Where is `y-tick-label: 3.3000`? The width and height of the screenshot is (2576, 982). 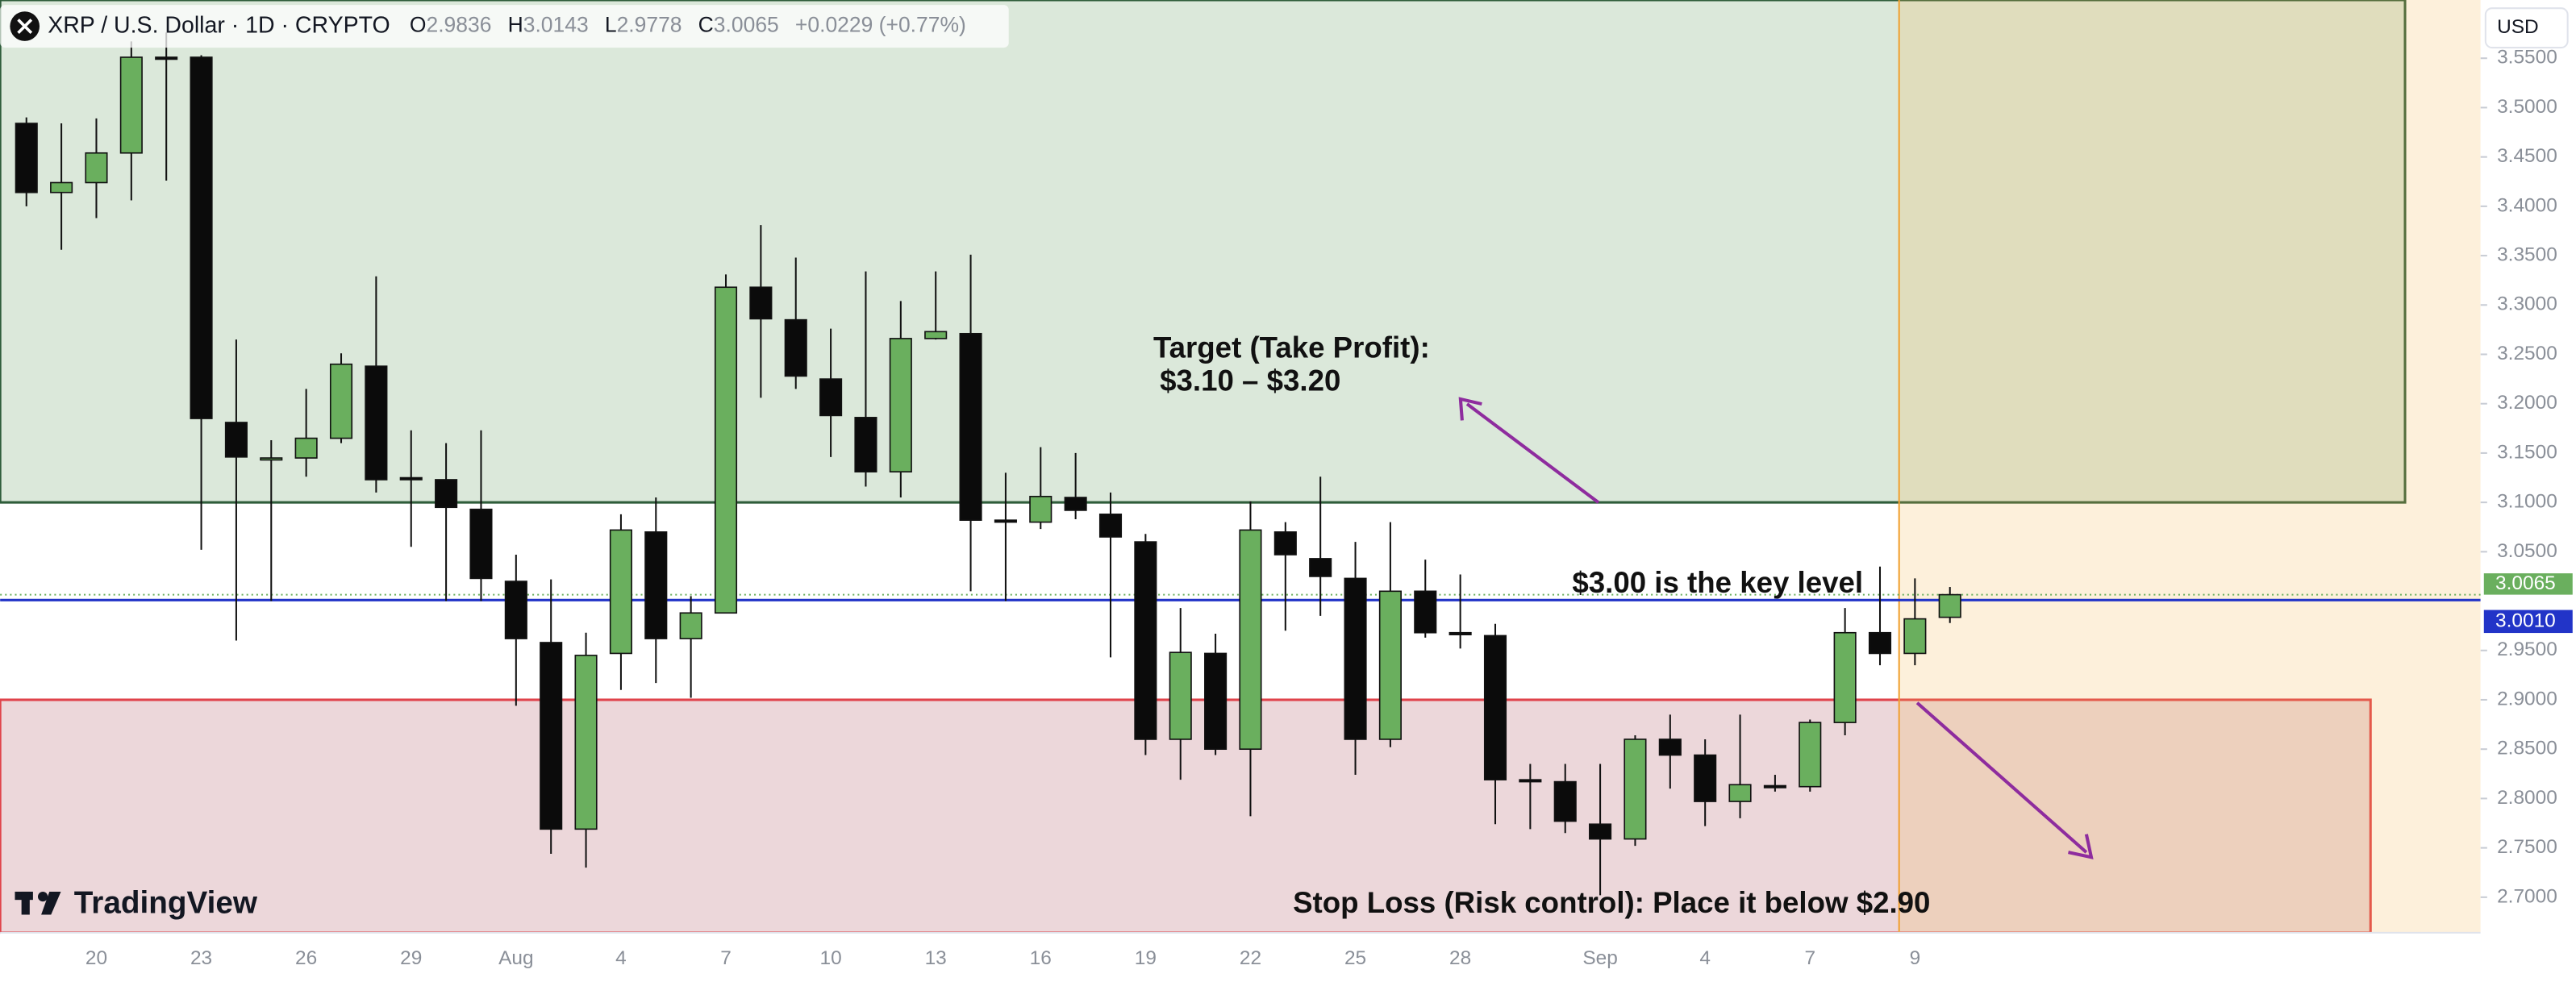 y-tick-label: 3.3000 is located at coordinates (2527, 304).